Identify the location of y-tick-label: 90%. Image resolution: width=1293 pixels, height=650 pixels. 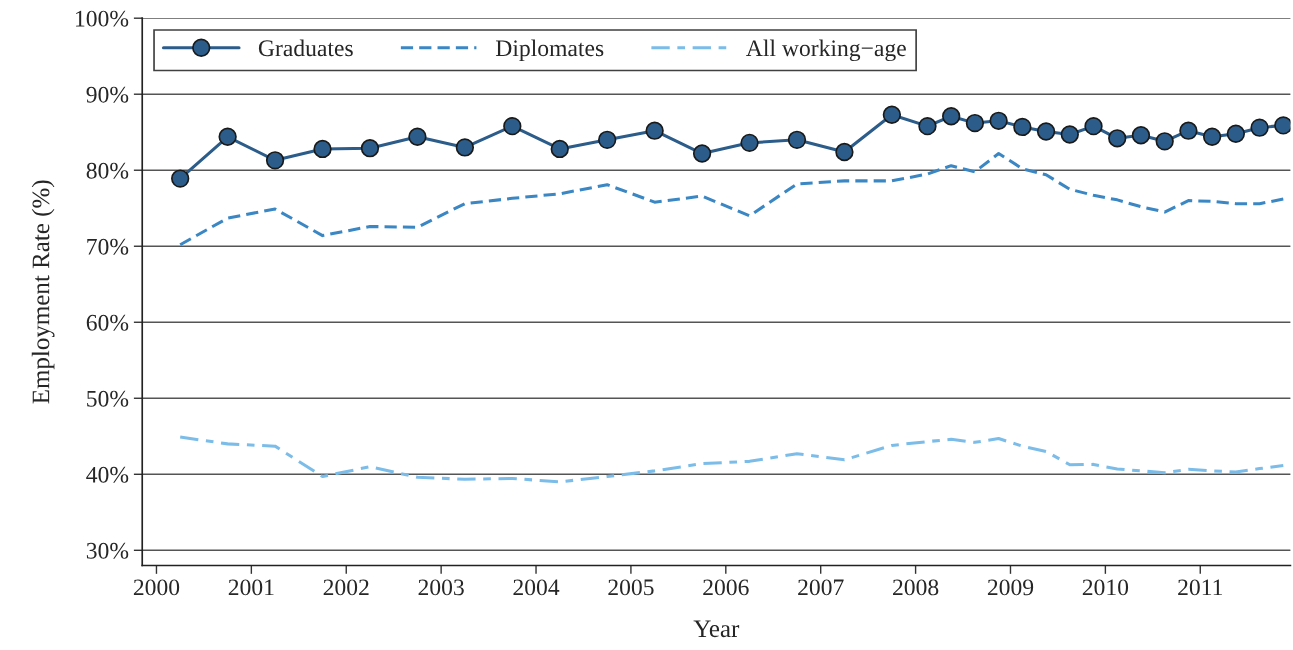
(107, 94).